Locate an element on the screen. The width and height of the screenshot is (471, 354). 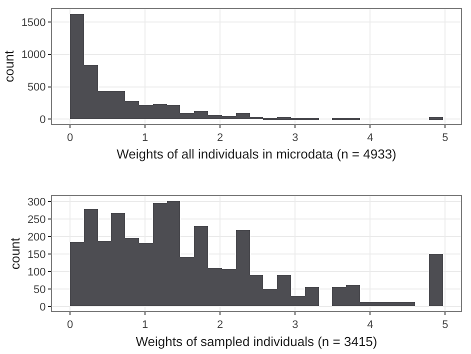
y-tick-label: 200 is located at coordinates (36, 237).